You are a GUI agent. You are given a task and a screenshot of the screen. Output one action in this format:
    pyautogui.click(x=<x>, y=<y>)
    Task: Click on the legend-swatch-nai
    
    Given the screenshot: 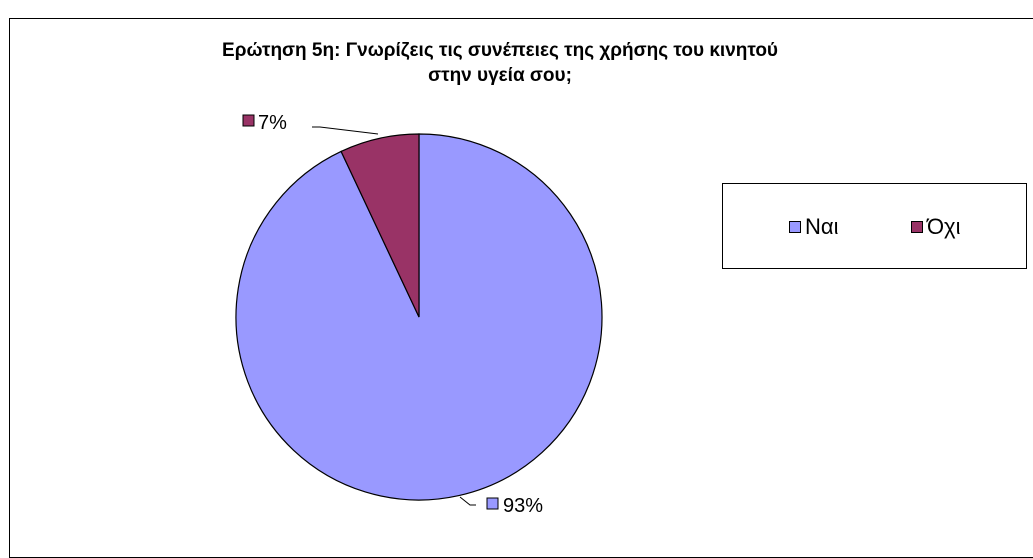 What is the action you would take?
    pyautogui.click(x=795, y=227)
    